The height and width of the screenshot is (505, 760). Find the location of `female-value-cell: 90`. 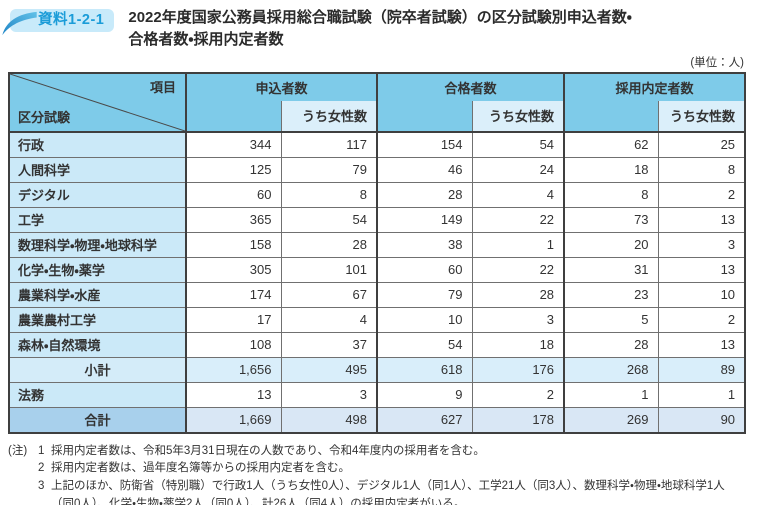

female-value-cell: 90 is located at coordinates (701, 419).